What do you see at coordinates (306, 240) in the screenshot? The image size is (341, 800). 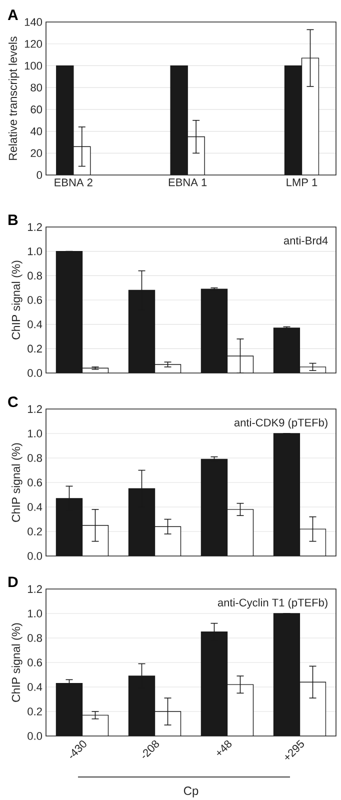 I see `annotation: anti-Brd4` at bounding box center [306, 240].